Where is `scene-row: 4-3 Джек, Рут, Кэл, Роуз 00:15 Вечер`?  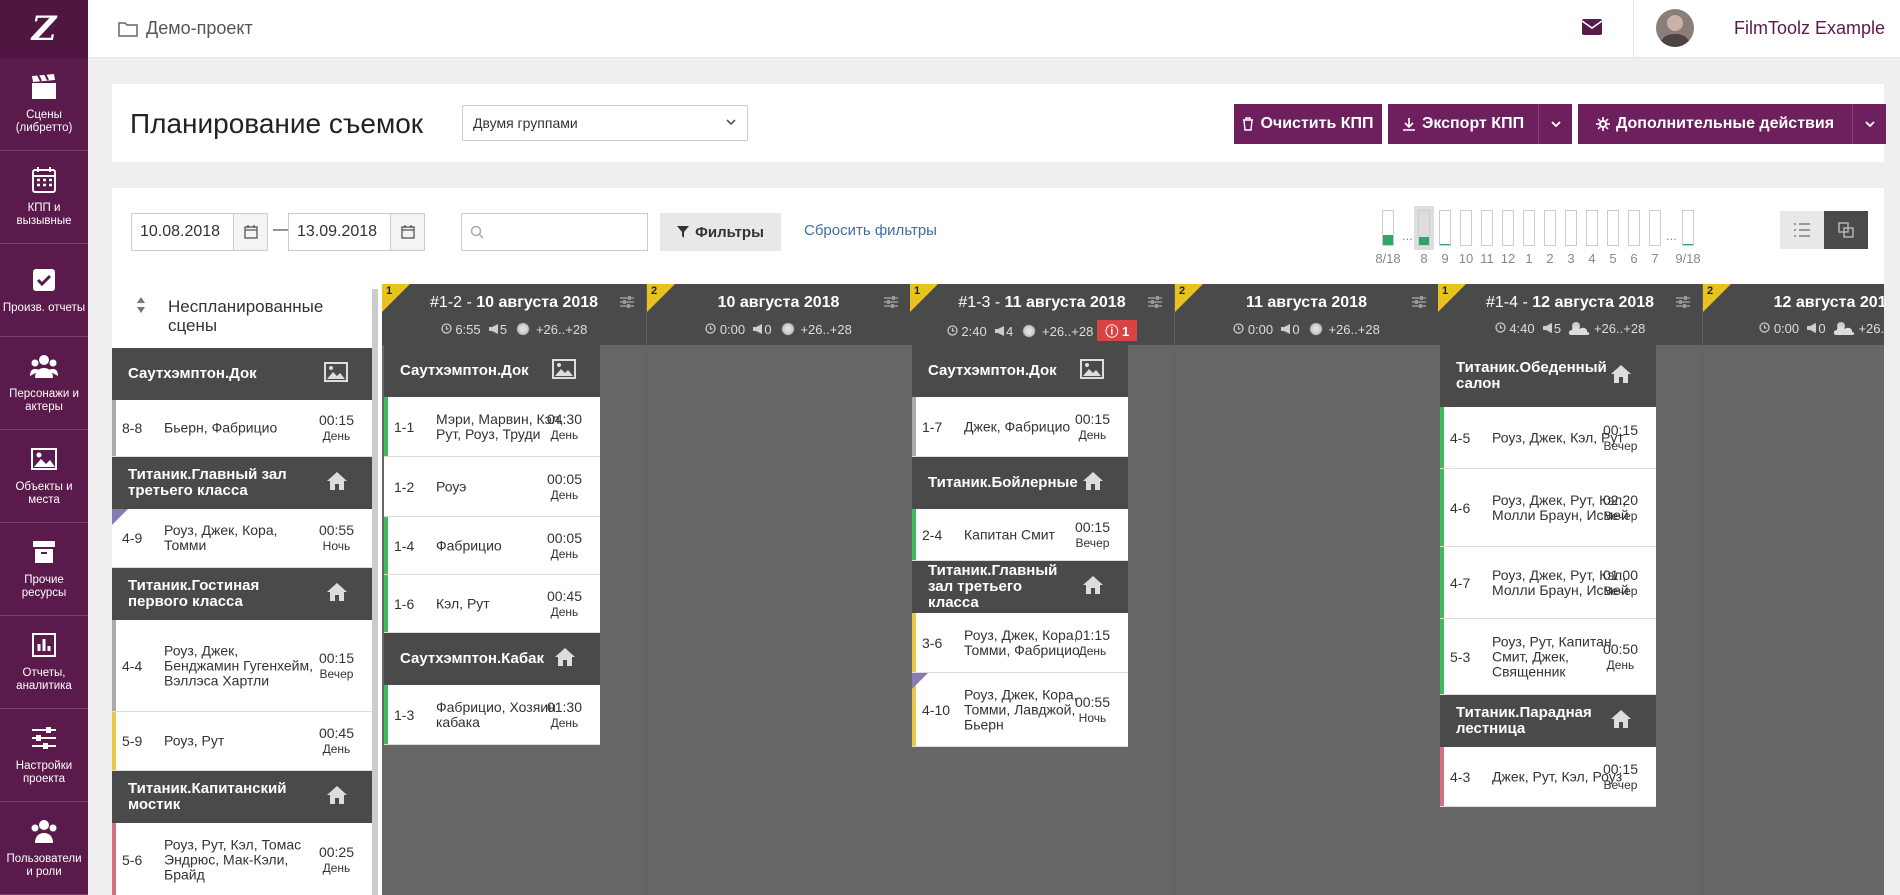
scene-row: 4-3 Джек, Рут, Кэл, Роуз 00:15 Вечер is located at coordinates (1548, 777).